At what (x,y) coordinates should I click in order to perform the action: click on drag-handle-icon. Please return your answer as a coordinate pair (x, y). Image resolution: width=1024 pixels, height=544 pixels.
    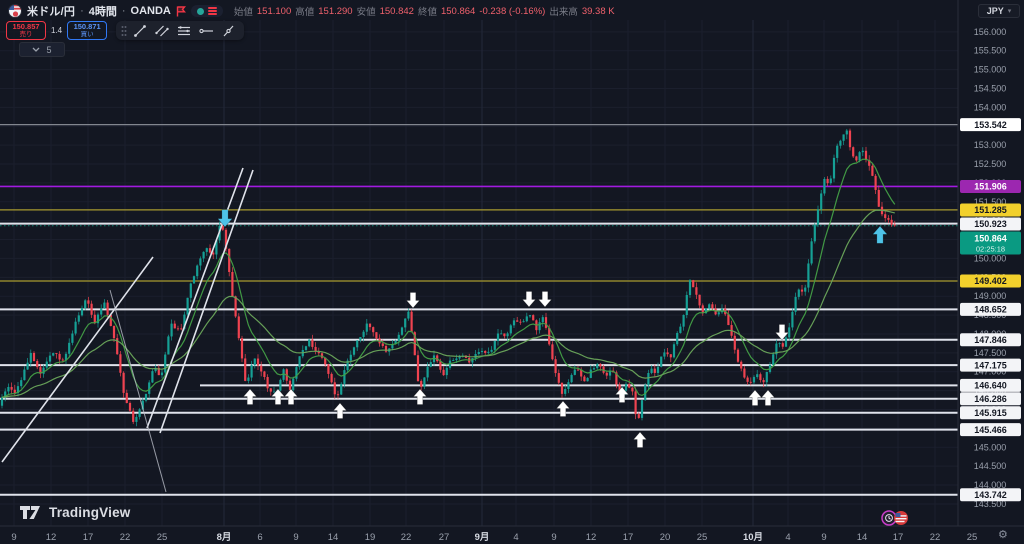
    Looking at the image, I should click on (124, 31).